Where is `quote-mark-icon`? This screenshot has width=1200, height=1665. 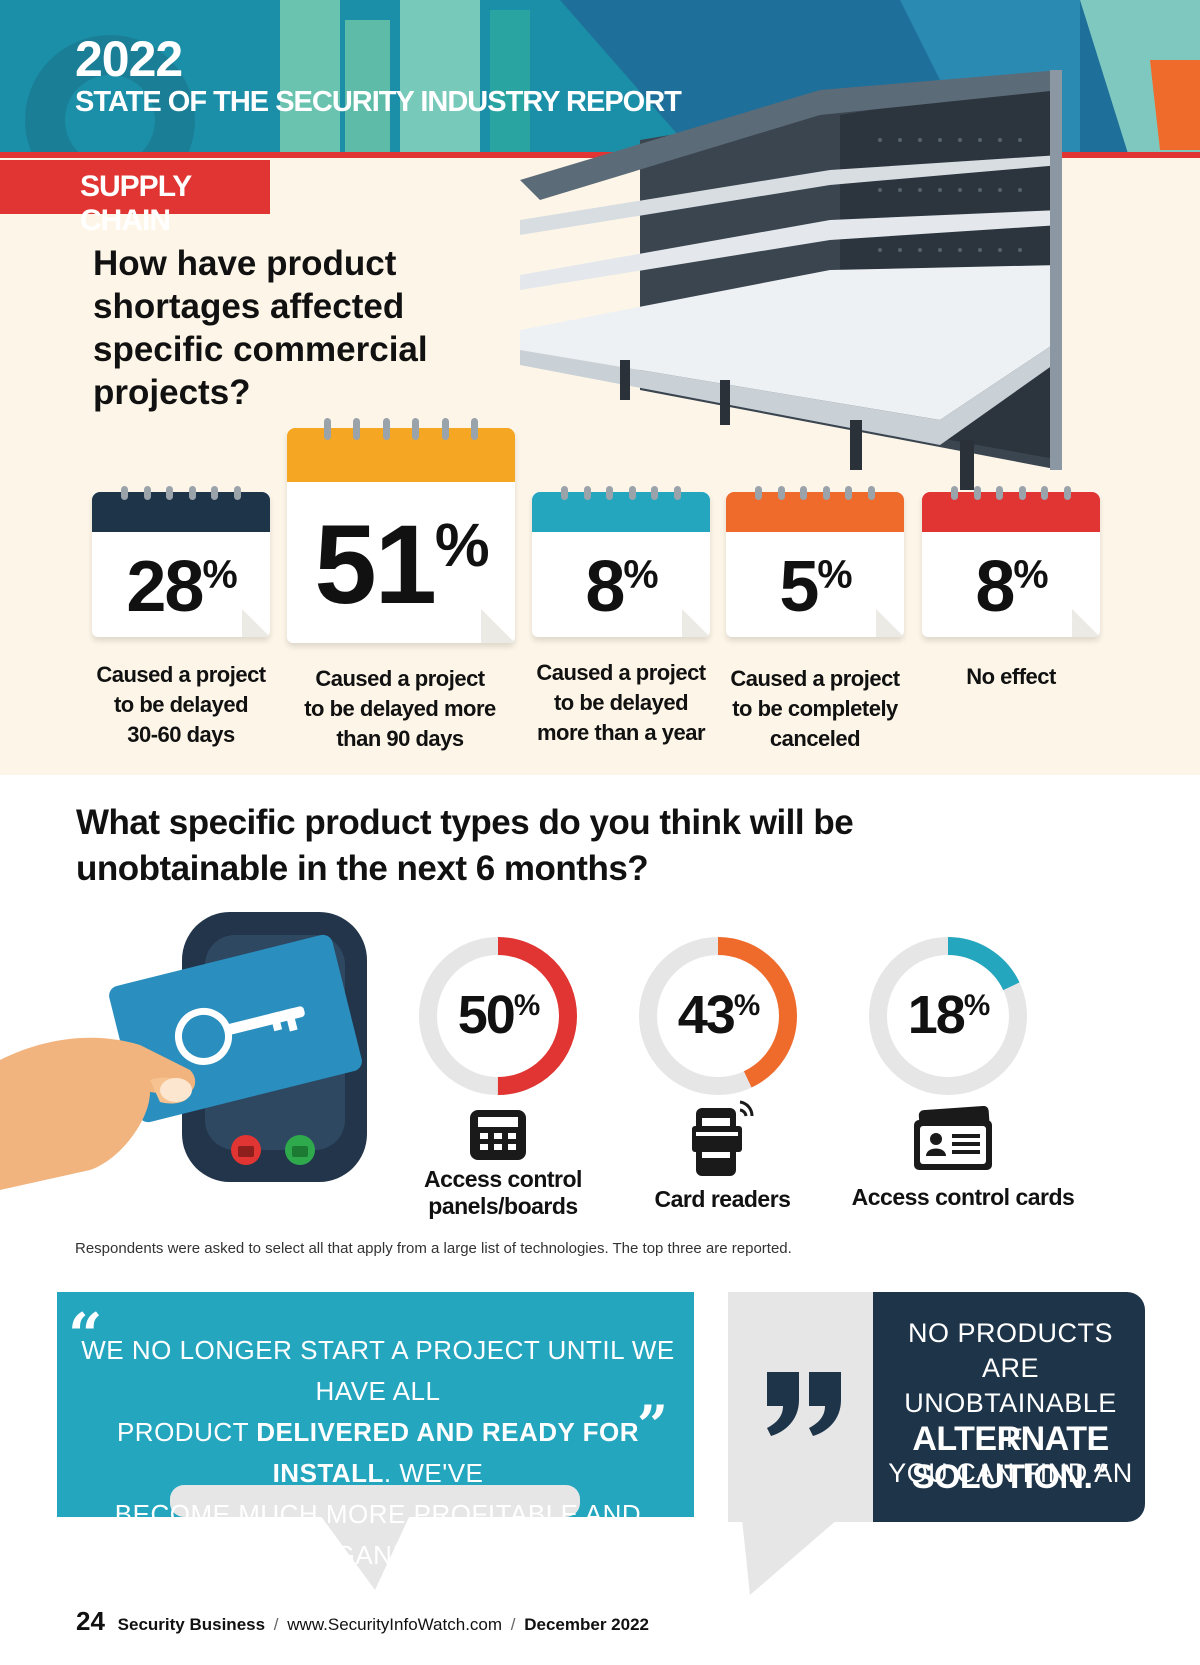
quote-mark-icon is located at coordinates (804, 1404).